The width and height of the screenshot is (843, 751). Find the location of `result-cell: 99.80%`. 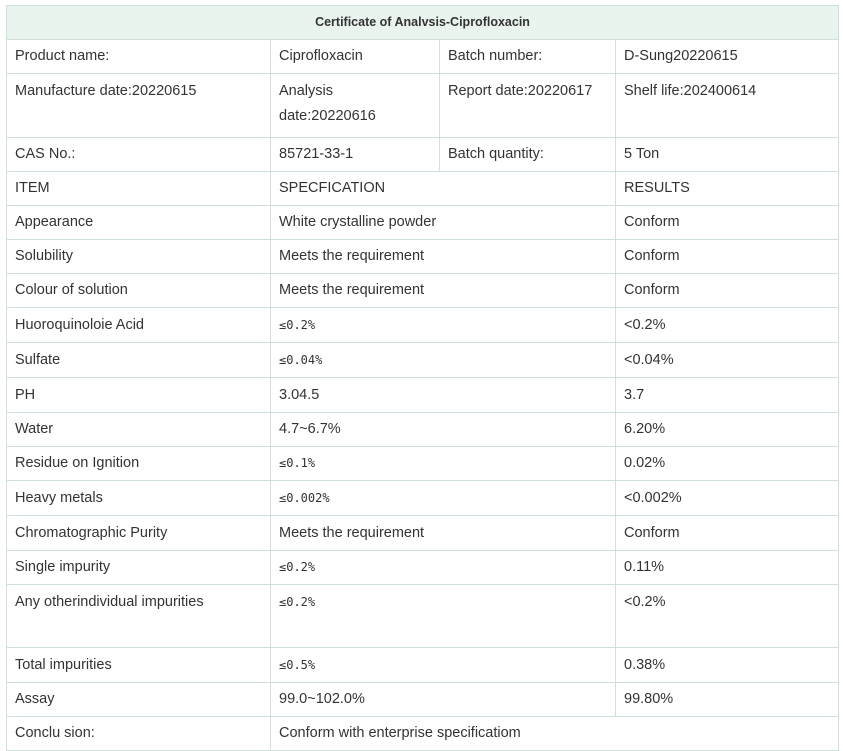

result-cell: 99.80% is located at coordinates (727, 699).